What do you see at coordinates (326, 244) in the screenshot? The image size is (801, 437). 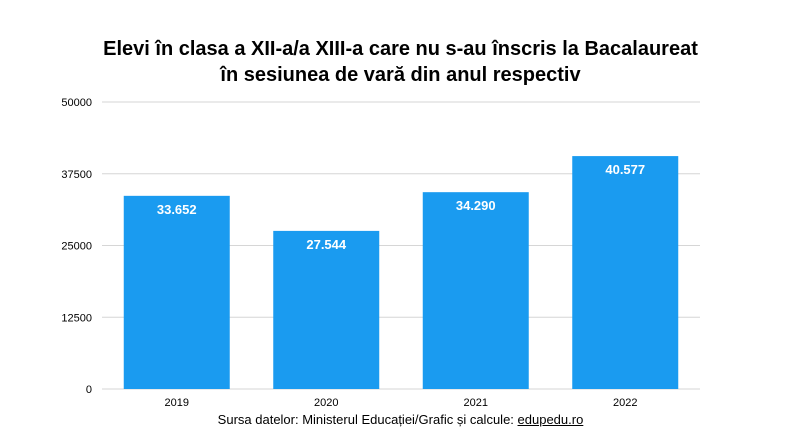 I see `data-label: 27.544` at bounding box center [326, 244].